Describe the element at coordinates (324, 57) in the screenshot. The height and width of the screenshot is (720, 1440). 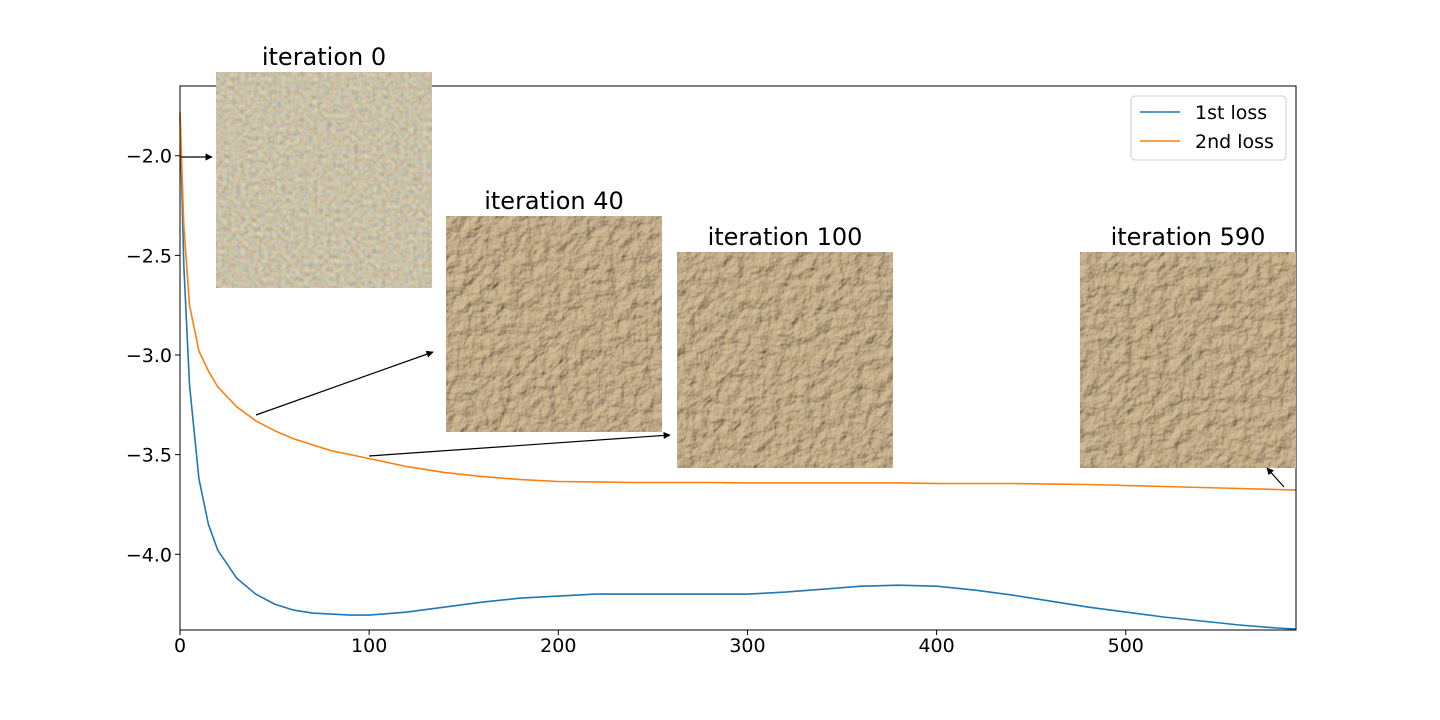
I see `inset-title: iteration 0` at that location.